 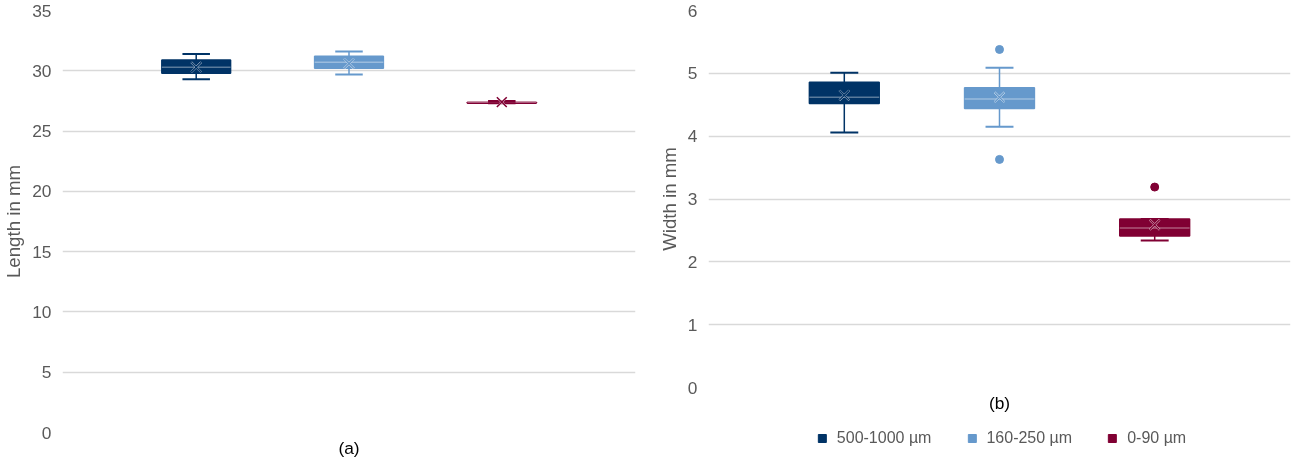 What do you see at coordinates (999, 402) in the screenshot?
I see `x-axis-title: (b)` at bounding box center [999, 402].